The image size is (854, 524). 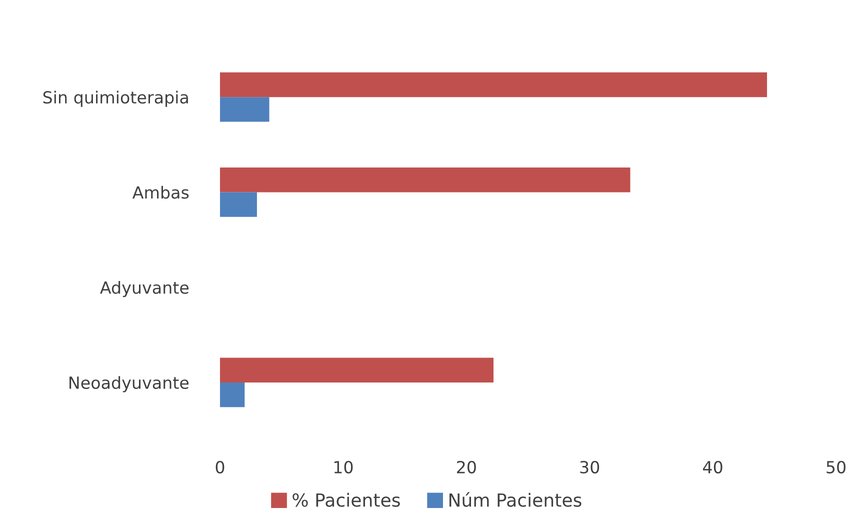 I want to click on x-tick-label: 0, so click(x=220, y=467).